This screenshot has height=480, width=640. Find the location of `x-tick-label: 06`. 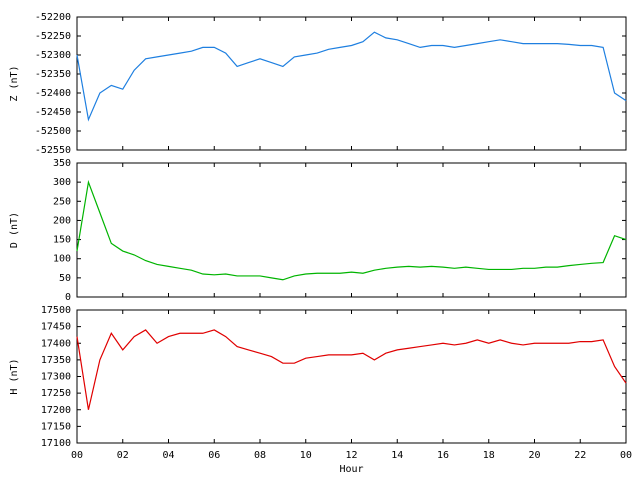

x-tick-label: 06 is located at coordinates (214, 455).